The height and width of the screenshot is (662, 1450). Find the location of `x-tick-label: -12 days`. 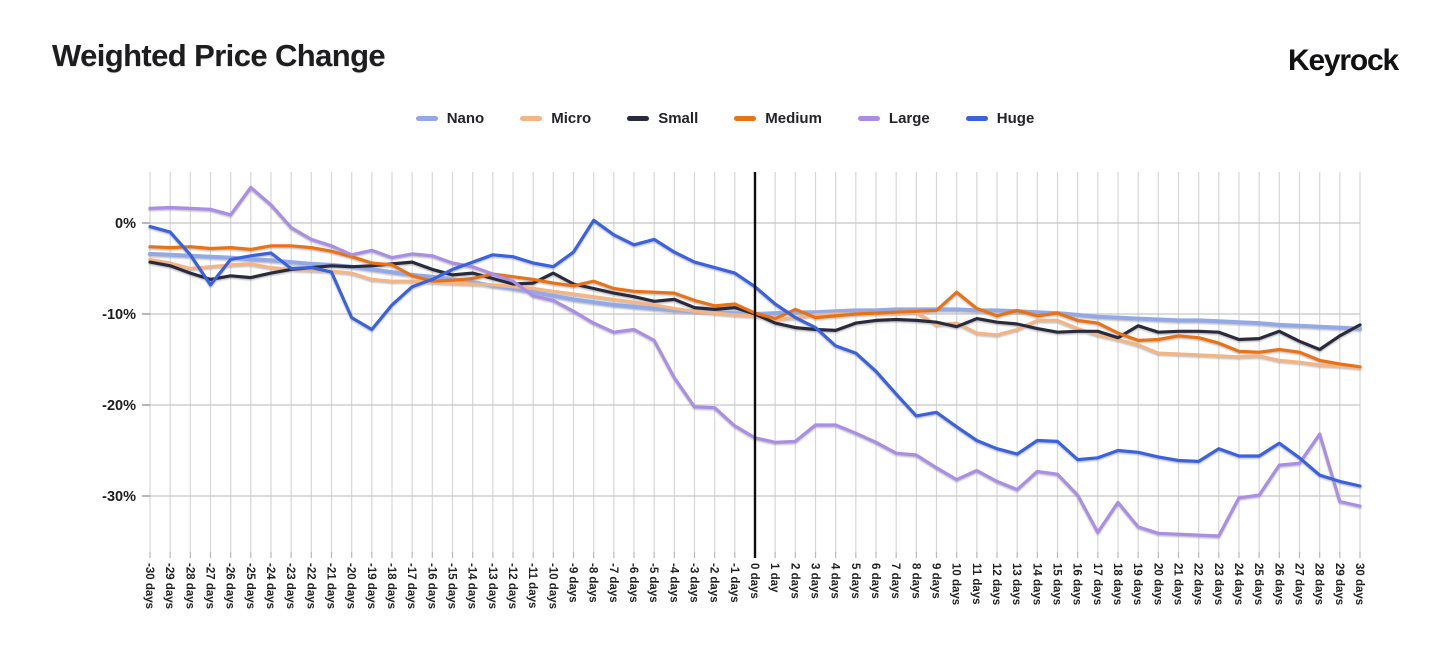

x-tick-label: -12 days is located at coordinates (512, 586).